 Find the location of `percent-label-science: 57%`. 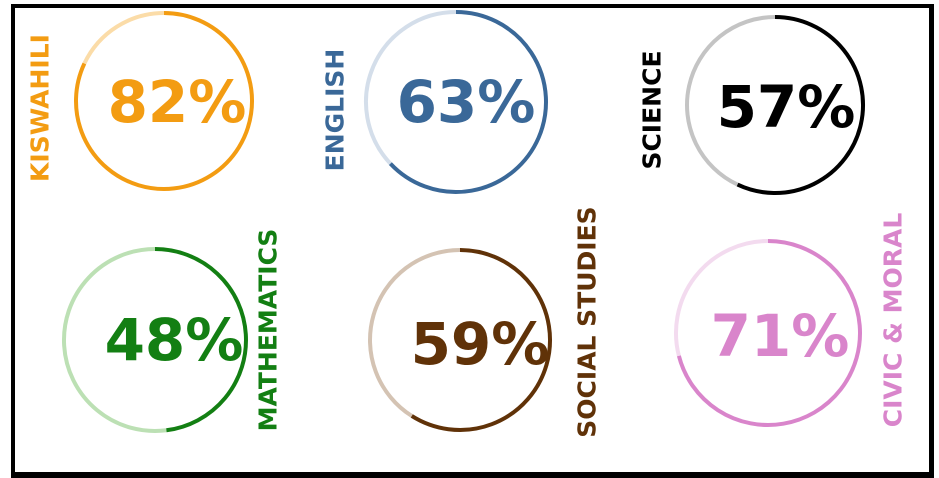

percent-label-science: 57% is located at coordinates (786, 107).